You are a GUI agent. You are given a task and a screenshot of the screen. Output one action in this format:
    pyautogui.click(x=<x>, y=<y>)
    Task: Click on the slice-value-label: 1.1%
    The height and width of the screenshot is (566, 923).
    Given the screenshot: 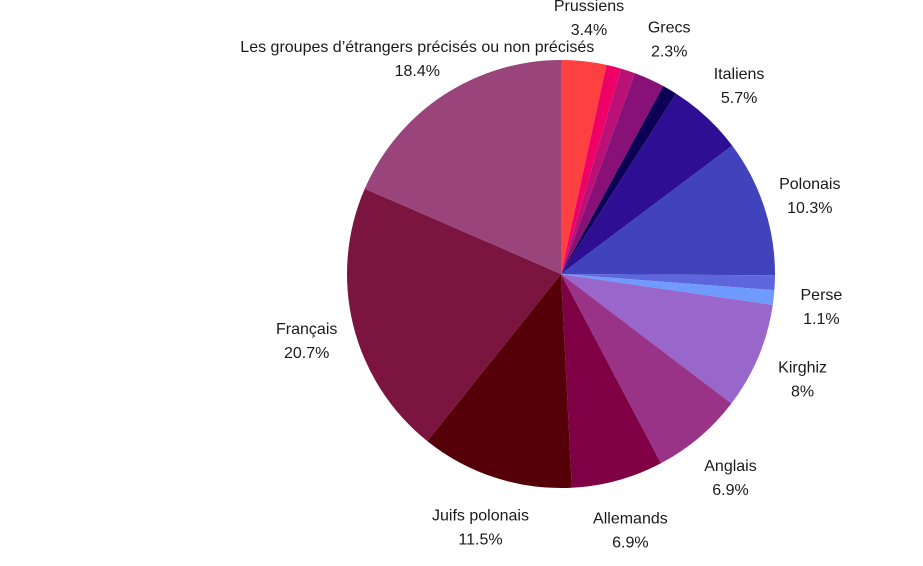 What is the action you would take?
    pyautogui.click(x=821, y=319)
    